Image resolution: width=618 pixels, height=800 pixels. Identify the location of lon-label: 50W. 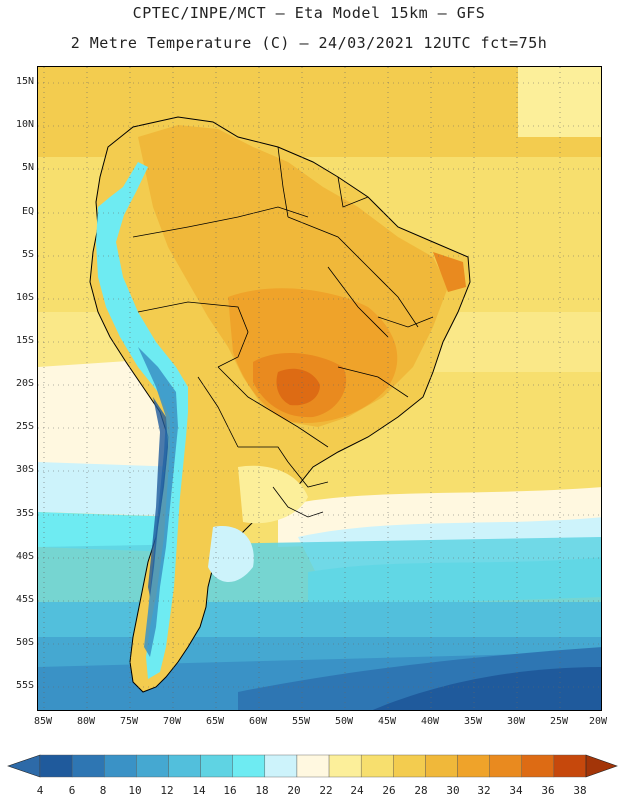
(344, 721).